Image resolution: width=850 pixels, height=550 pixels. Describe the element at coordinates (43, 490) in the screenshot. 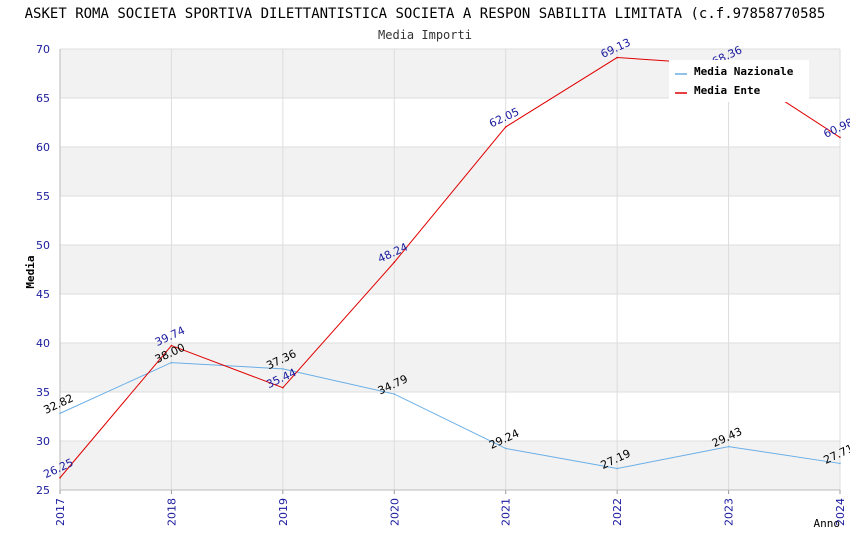

I see `y-tick-label: 25` at that location.